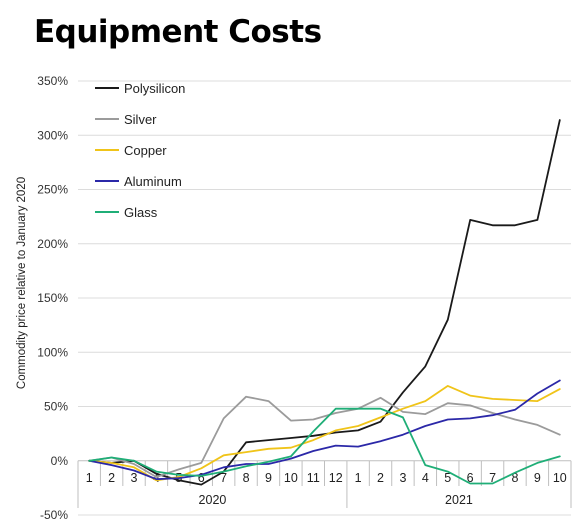  I want to click on legend-label: Polysilicon, so click(154, 88).